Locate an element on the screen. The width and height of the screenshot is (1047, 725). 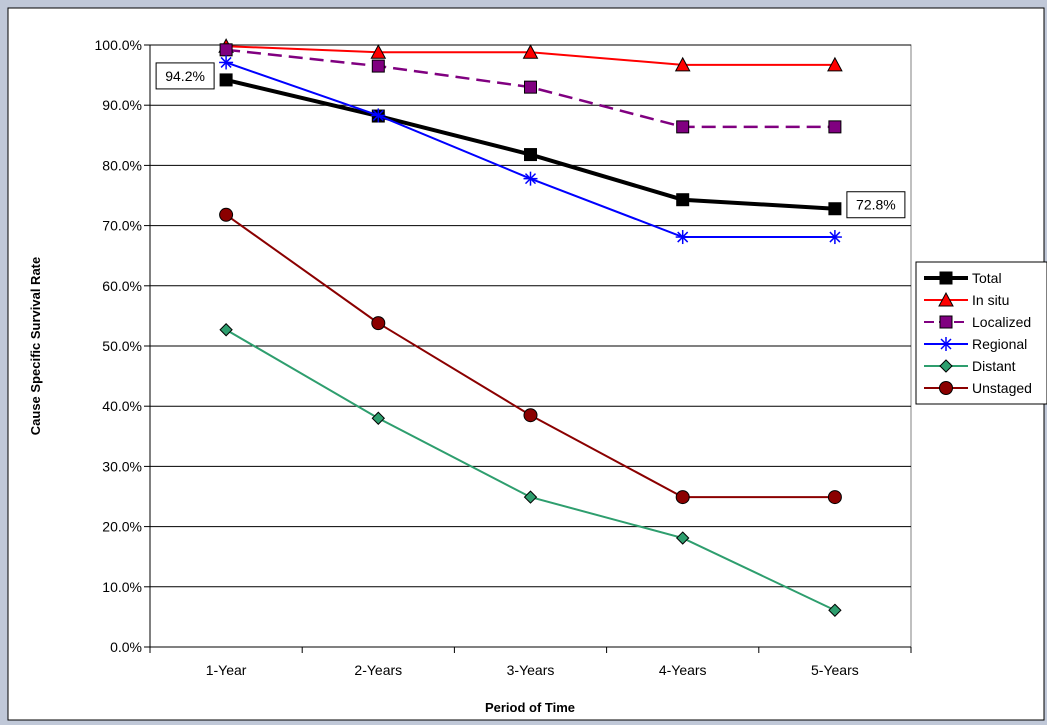
y-tick-label: 10.0% is located at coordinates (122, 587).